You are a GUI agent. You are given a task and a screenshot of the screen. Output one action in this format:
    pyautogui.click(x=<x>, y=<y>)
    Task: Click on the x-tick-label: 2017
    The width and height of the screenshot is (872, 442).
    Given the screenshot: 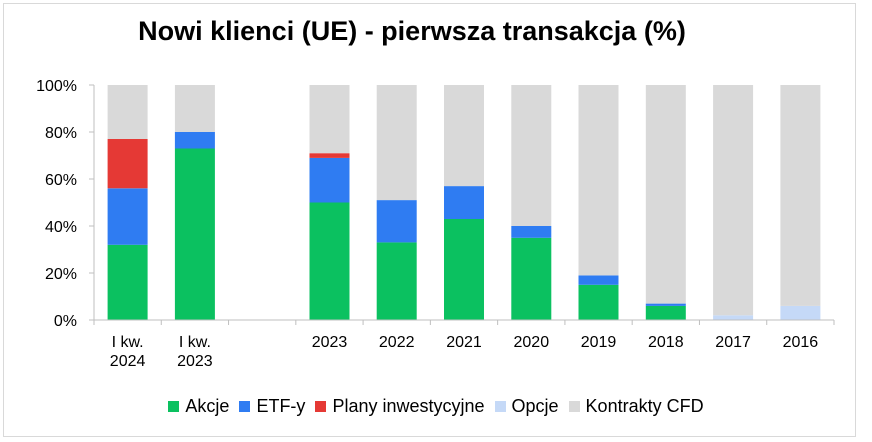 What is the action you would take?
    pyautogui.click(x=733, y=342)
    